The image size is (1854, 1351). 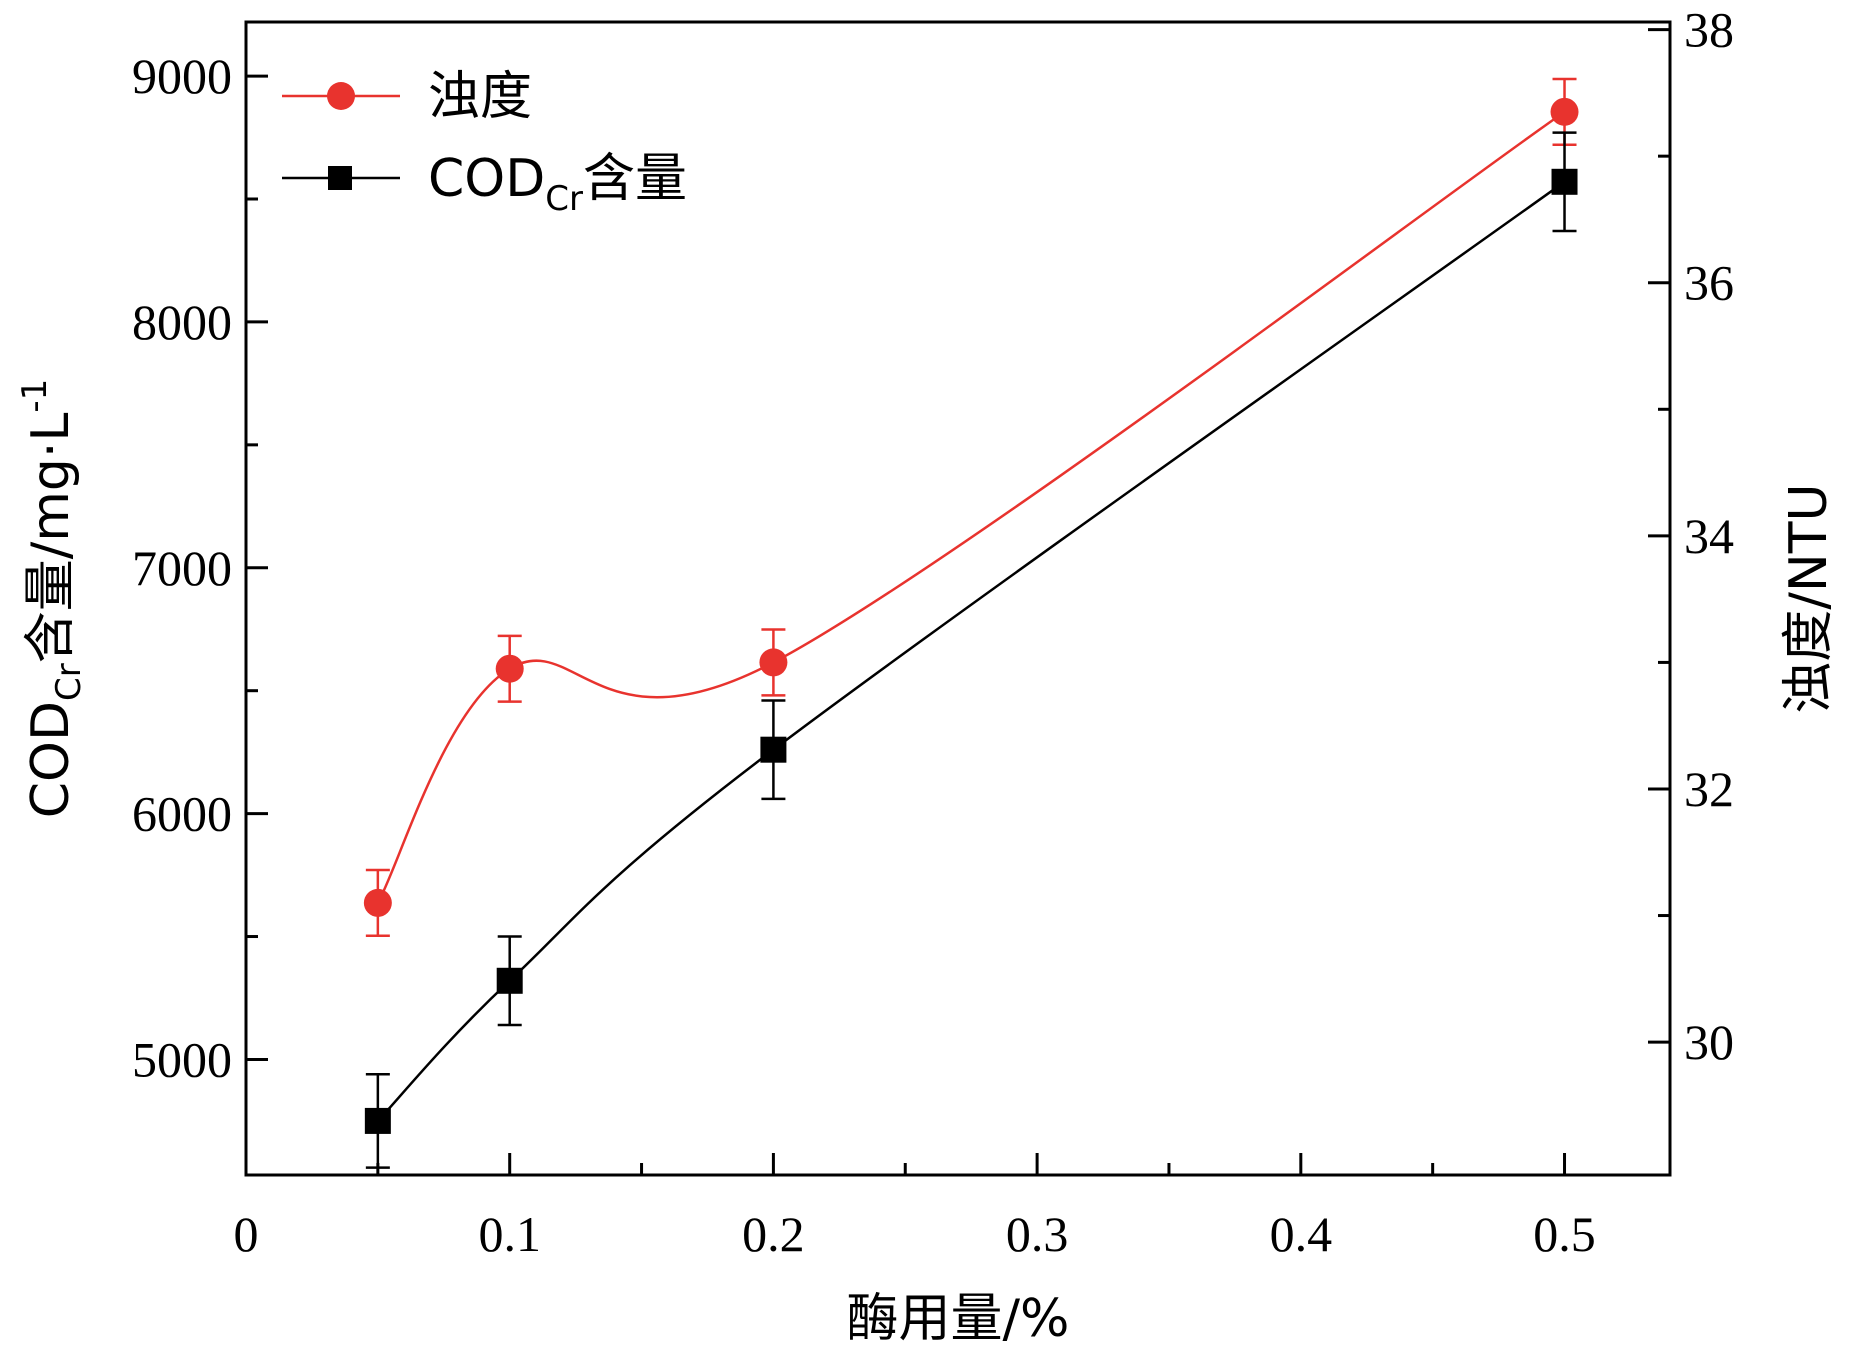 I want to click on y-right-tick-label-0: 30, so click(x=1709, y=1042).